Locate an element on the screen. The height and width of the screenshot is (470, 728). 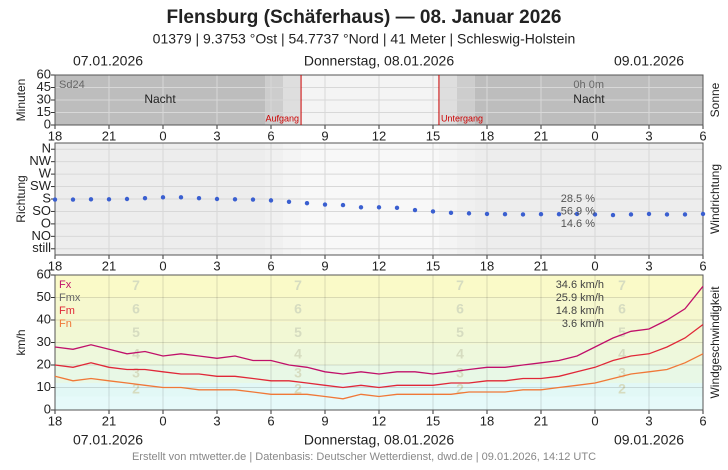
legend-label: Fmx is located at coordinates (70, 298).